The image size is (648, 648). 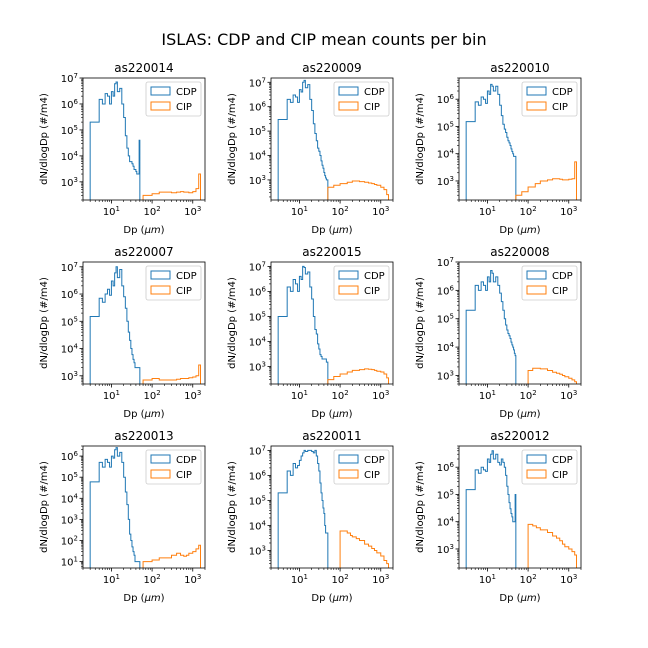 What do you see at coordinates (143, 68) in the screenshot?
I see `subplot-title: as220014` at bounding box center [143, 68].